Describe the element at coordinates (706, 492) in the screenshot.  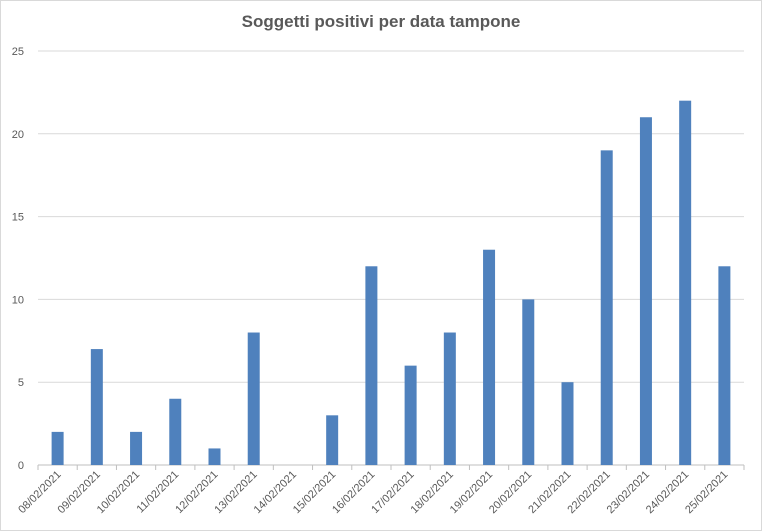
I see `x-tick-label: 25/02/2021` at that location.